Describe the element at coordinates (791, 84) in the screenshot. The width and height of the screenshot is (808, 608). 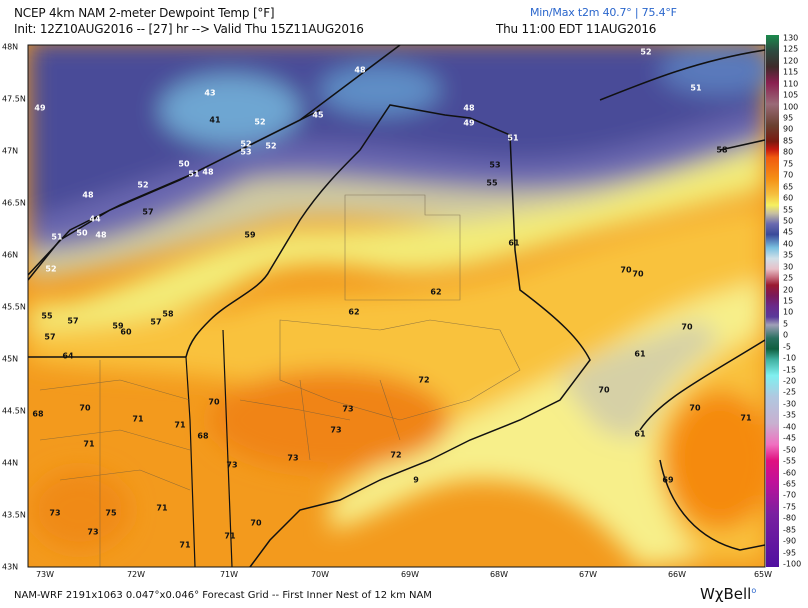
I see `colorbar-tick-label: 110` at that location.